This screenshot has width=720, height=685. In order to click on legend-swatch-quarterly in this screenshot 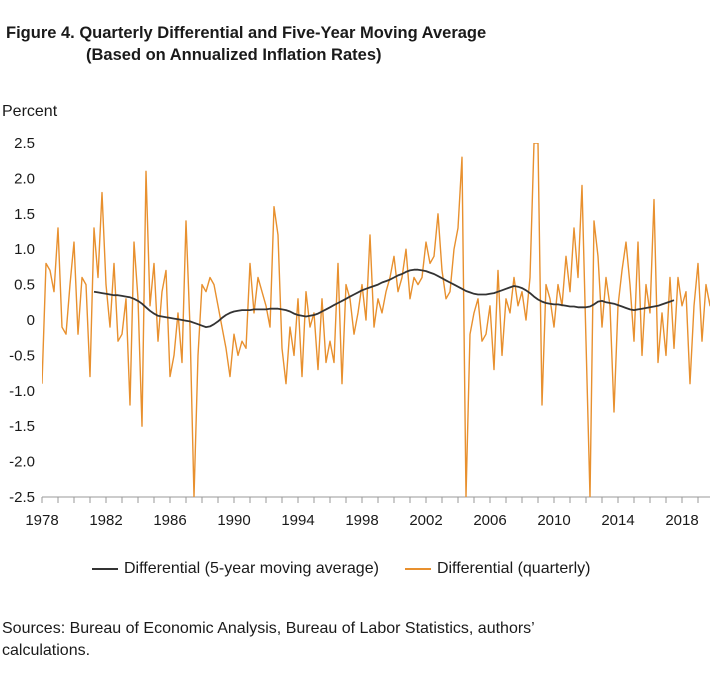, I will do `click(417, 569)`.